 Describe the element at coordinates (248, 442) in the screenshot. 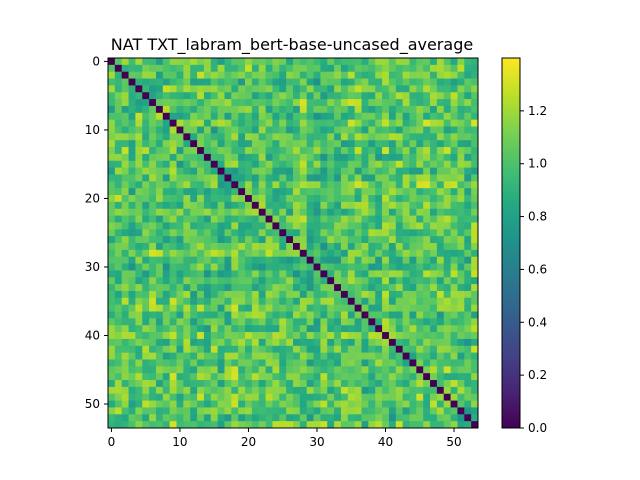

I see `x-tick-label: 20` at that location.